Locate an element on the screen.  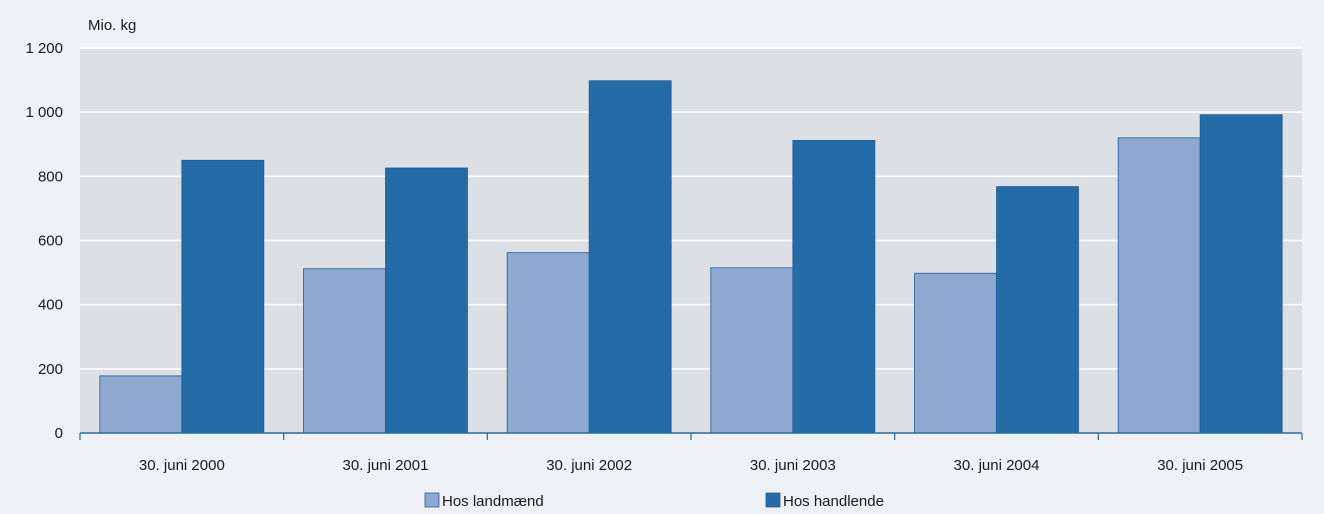
x-tick-label: 30. juni 2002 is located at coordinates (589, 465).